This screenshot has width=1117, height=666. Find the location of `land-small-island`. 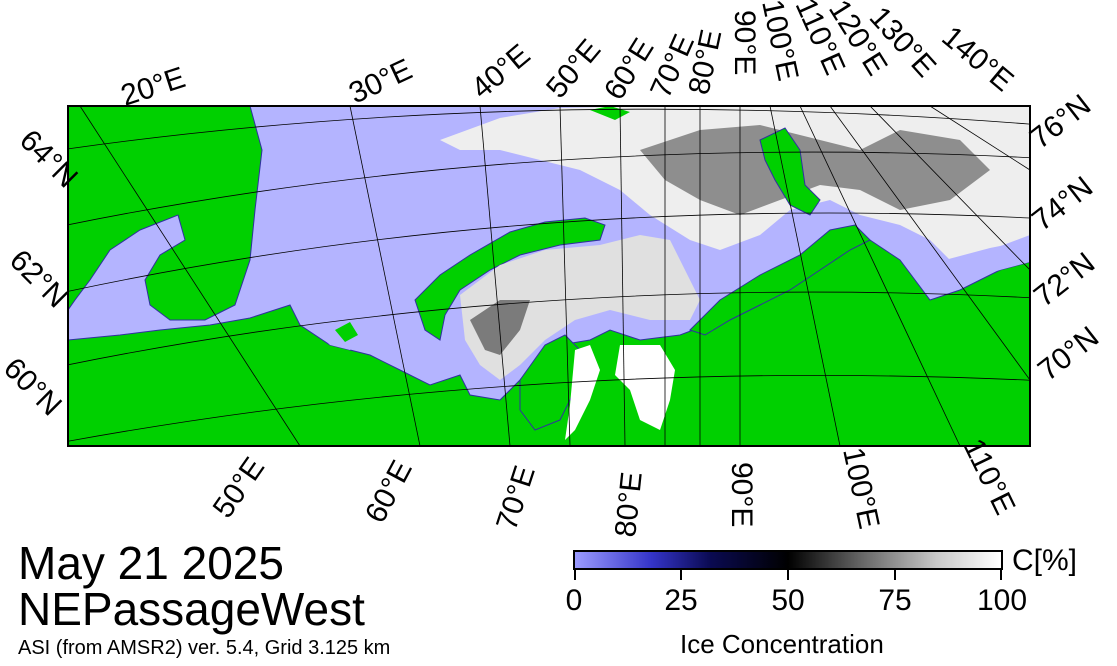

land-small-island is located at coordinates (346, 332).